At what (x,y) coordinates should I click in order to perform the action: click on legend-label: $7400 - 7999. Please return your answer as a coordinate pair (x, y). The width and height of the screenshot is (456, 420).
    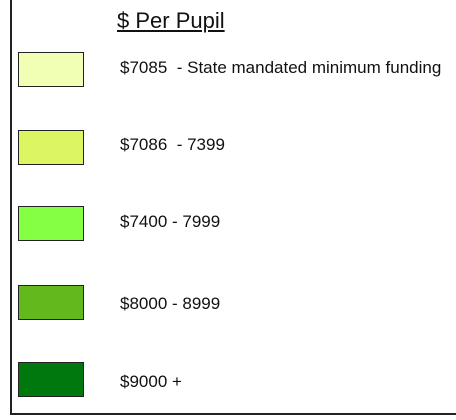
    Looking at the image, I should click on (170, 221).